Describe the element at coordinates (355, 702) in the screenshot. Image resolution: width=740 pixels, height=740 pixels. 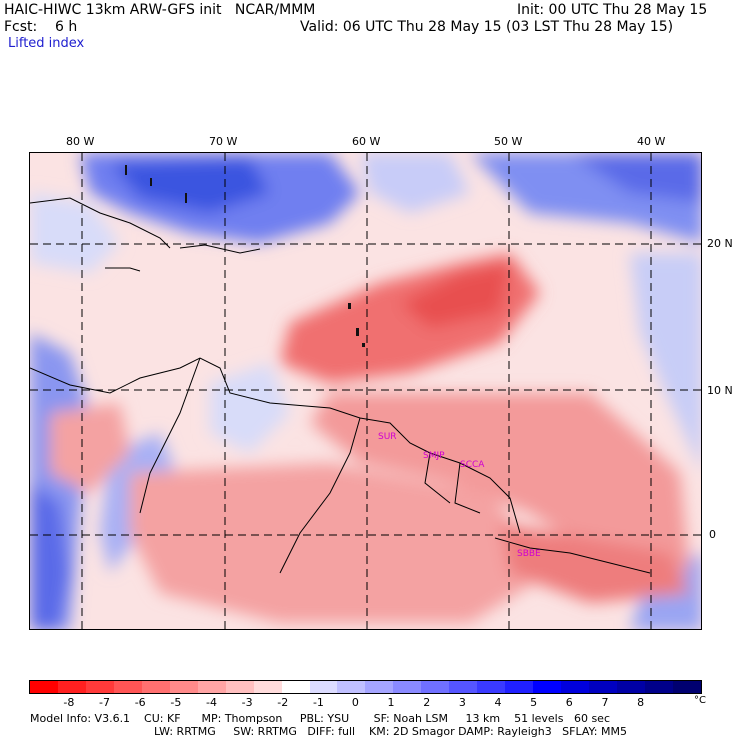
I see `color-scale-tick: 0` at that location.